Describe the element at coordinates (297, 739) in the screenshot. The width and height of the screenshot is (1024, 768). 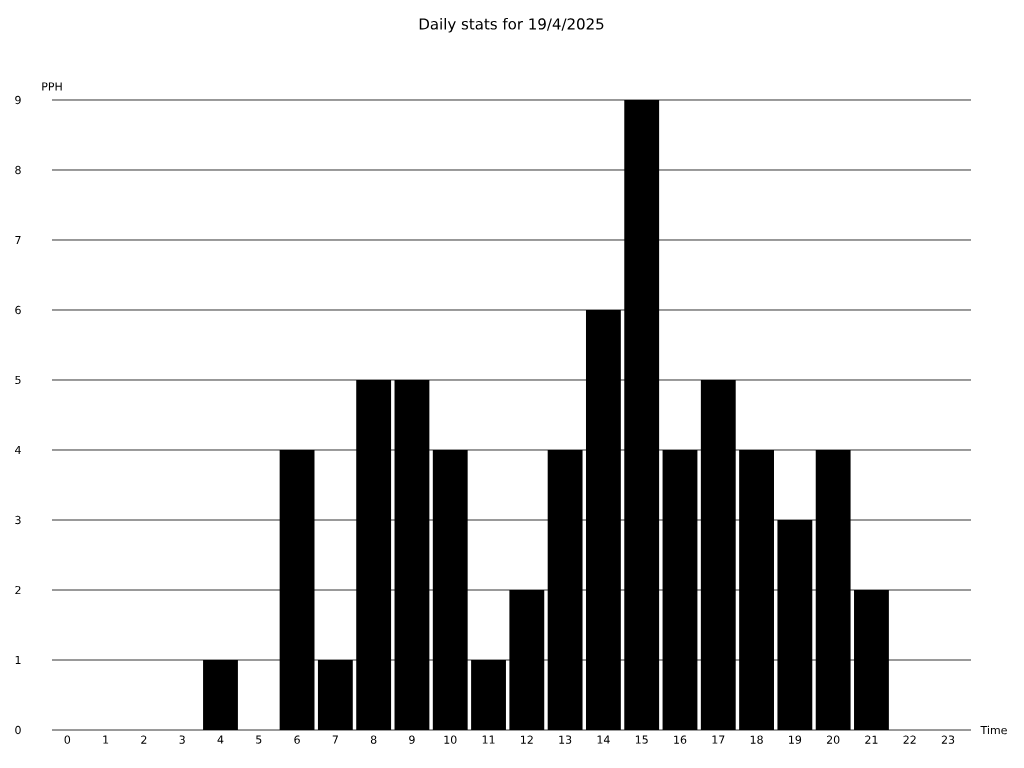
I see `x-tick-label: 6` at that location.